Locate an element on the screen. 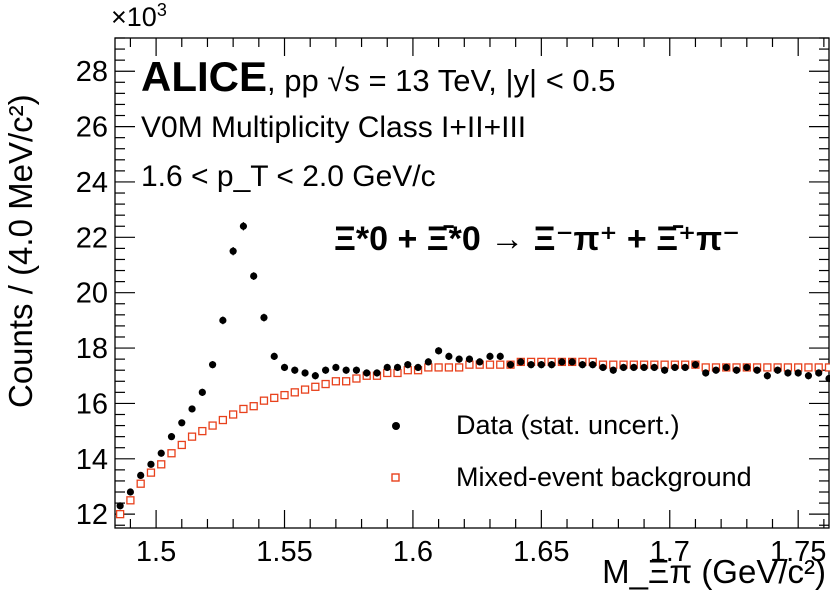  legend-label-data: Data (stat. uncert.) is located at coordinates (568, 425).